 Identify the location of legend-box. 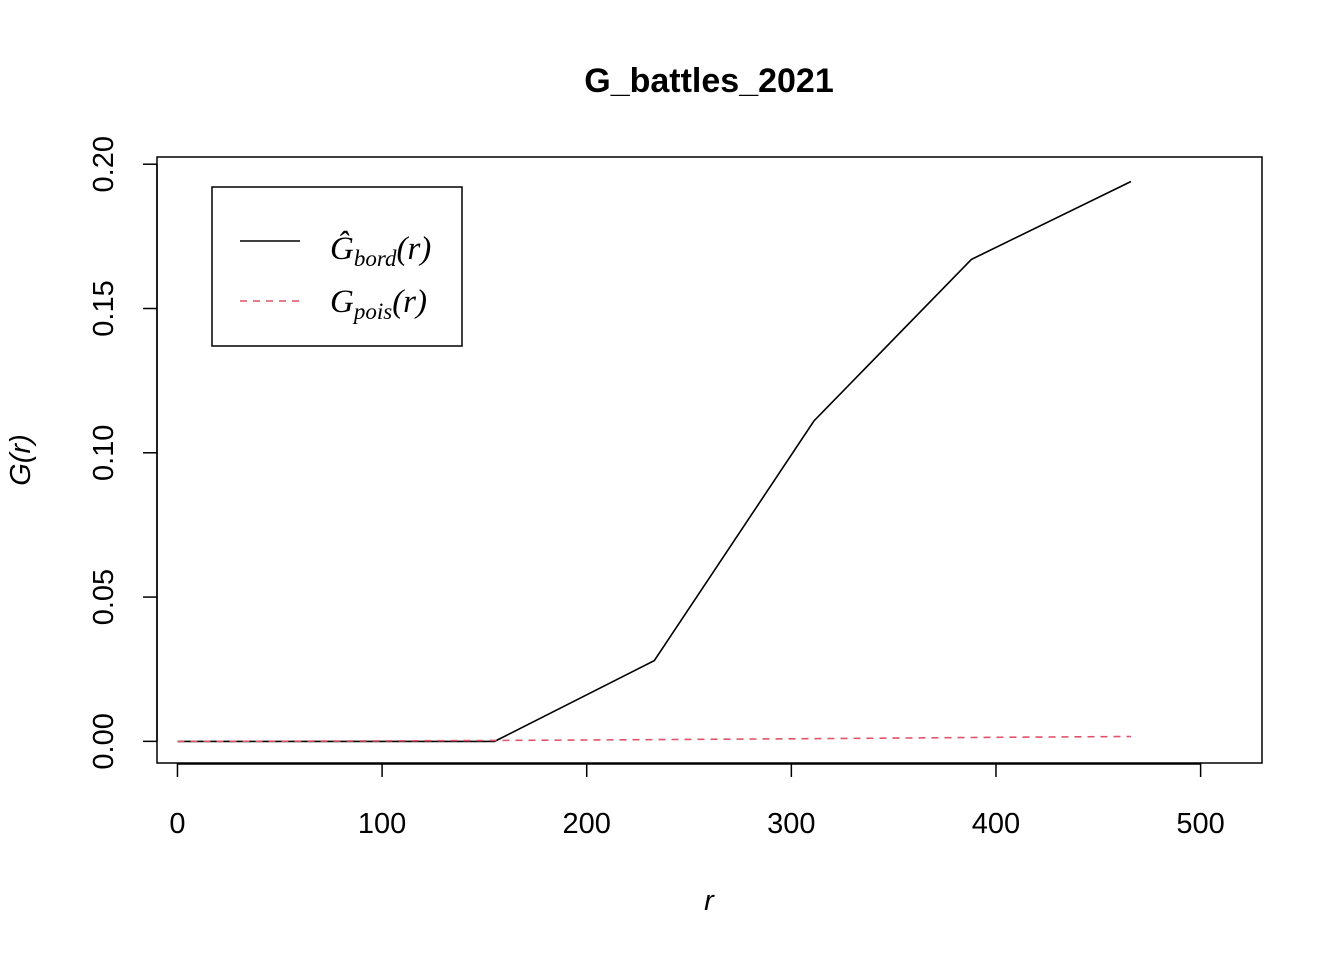
(337, 266).